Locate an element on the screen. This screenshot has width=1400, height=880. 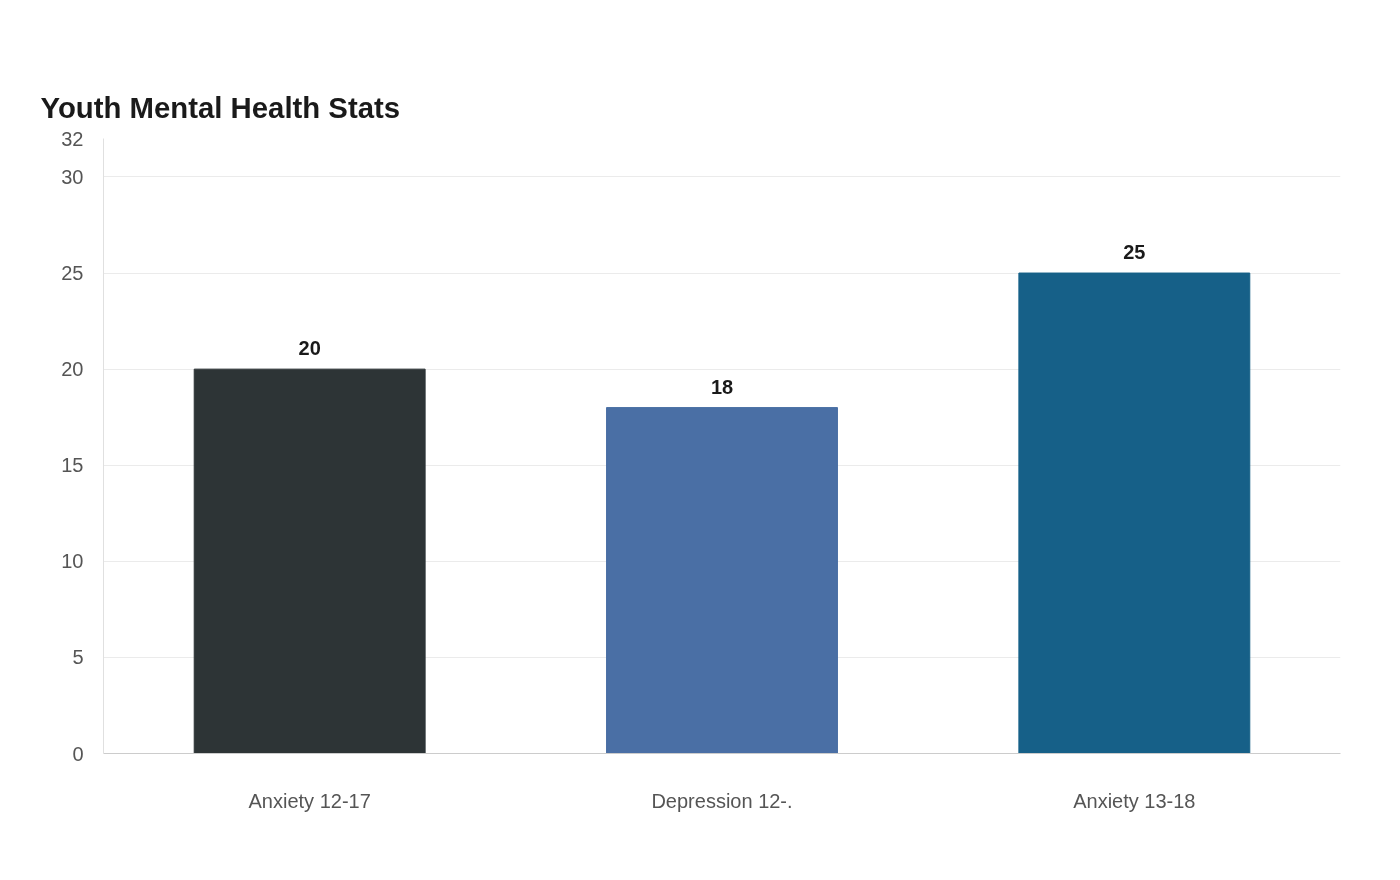
y-tick-label: 32 is located at coordinates (72, 138).